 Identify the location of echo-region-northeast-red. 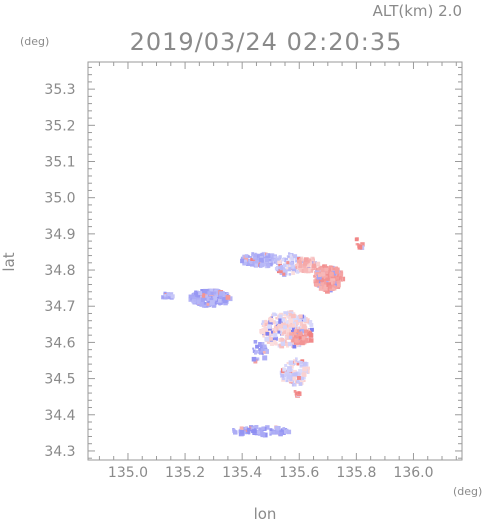
(329, 279).